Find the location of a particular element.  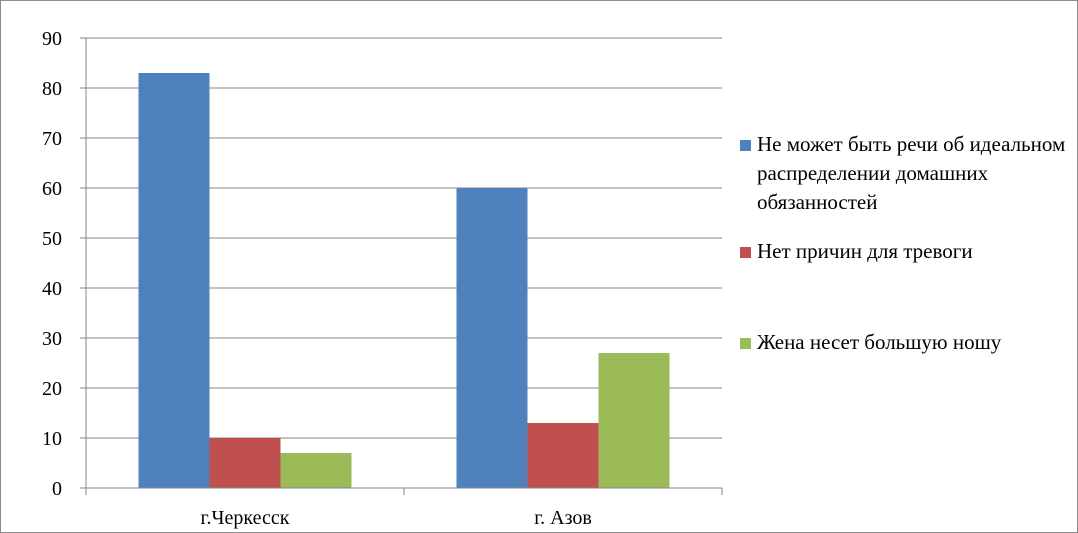

y-tick-label: 10 is located at coordinates (52, 439).